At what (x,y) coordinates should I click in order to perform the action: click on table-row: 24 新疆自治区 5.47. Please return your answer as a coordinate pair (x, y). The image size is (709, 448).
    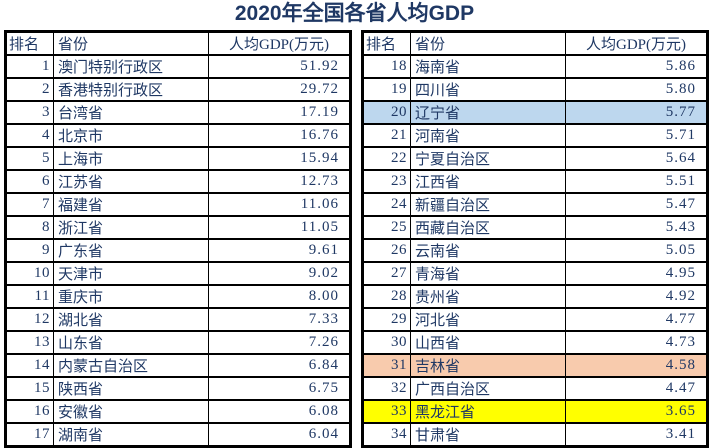
    Looking at the image, I should click on (535, 204).